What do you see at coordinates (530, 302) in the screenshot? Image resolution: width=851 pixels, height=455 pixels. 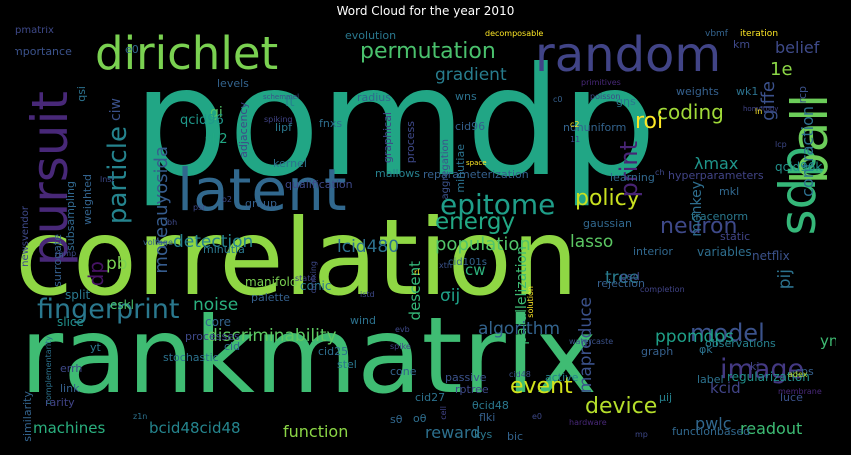 I see `word-159: solution` at bounding box center [530, 302].